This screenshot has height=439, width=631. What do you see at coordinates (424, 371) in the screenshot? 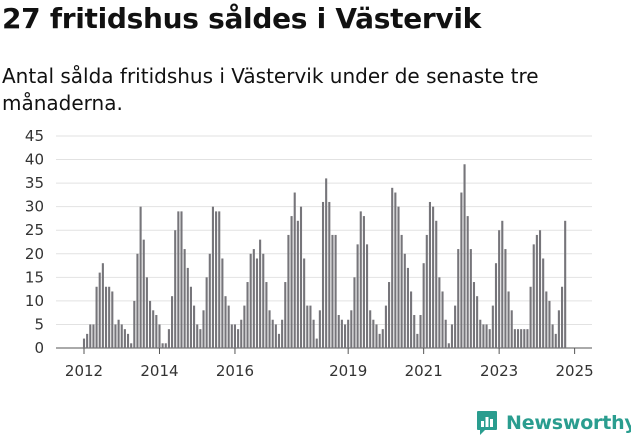
I see `x-tick-label: 2021` at bounding box center [424, 371].